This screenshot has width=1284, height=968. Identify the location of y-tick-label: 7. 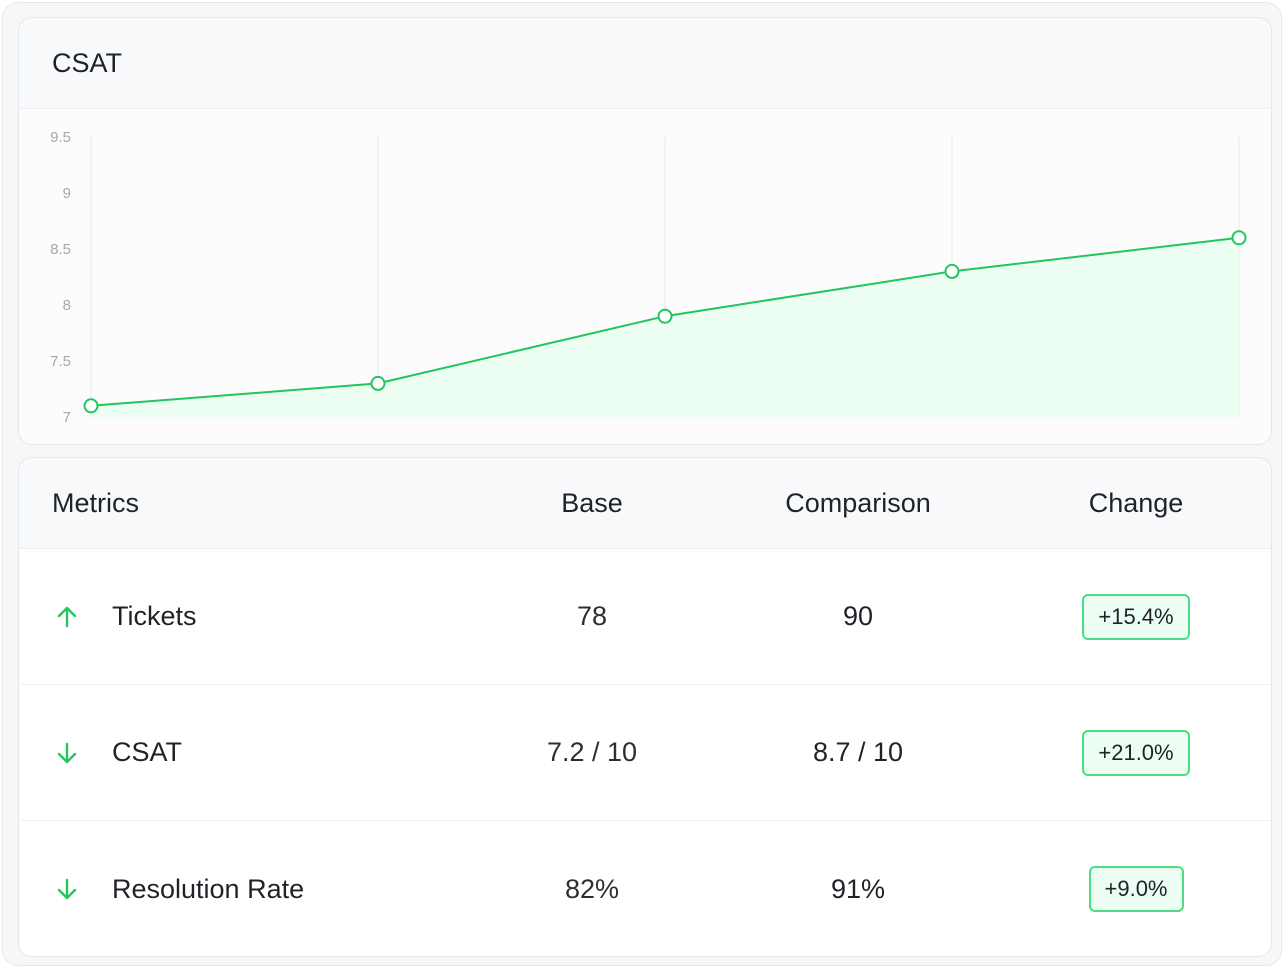
(67, 417).